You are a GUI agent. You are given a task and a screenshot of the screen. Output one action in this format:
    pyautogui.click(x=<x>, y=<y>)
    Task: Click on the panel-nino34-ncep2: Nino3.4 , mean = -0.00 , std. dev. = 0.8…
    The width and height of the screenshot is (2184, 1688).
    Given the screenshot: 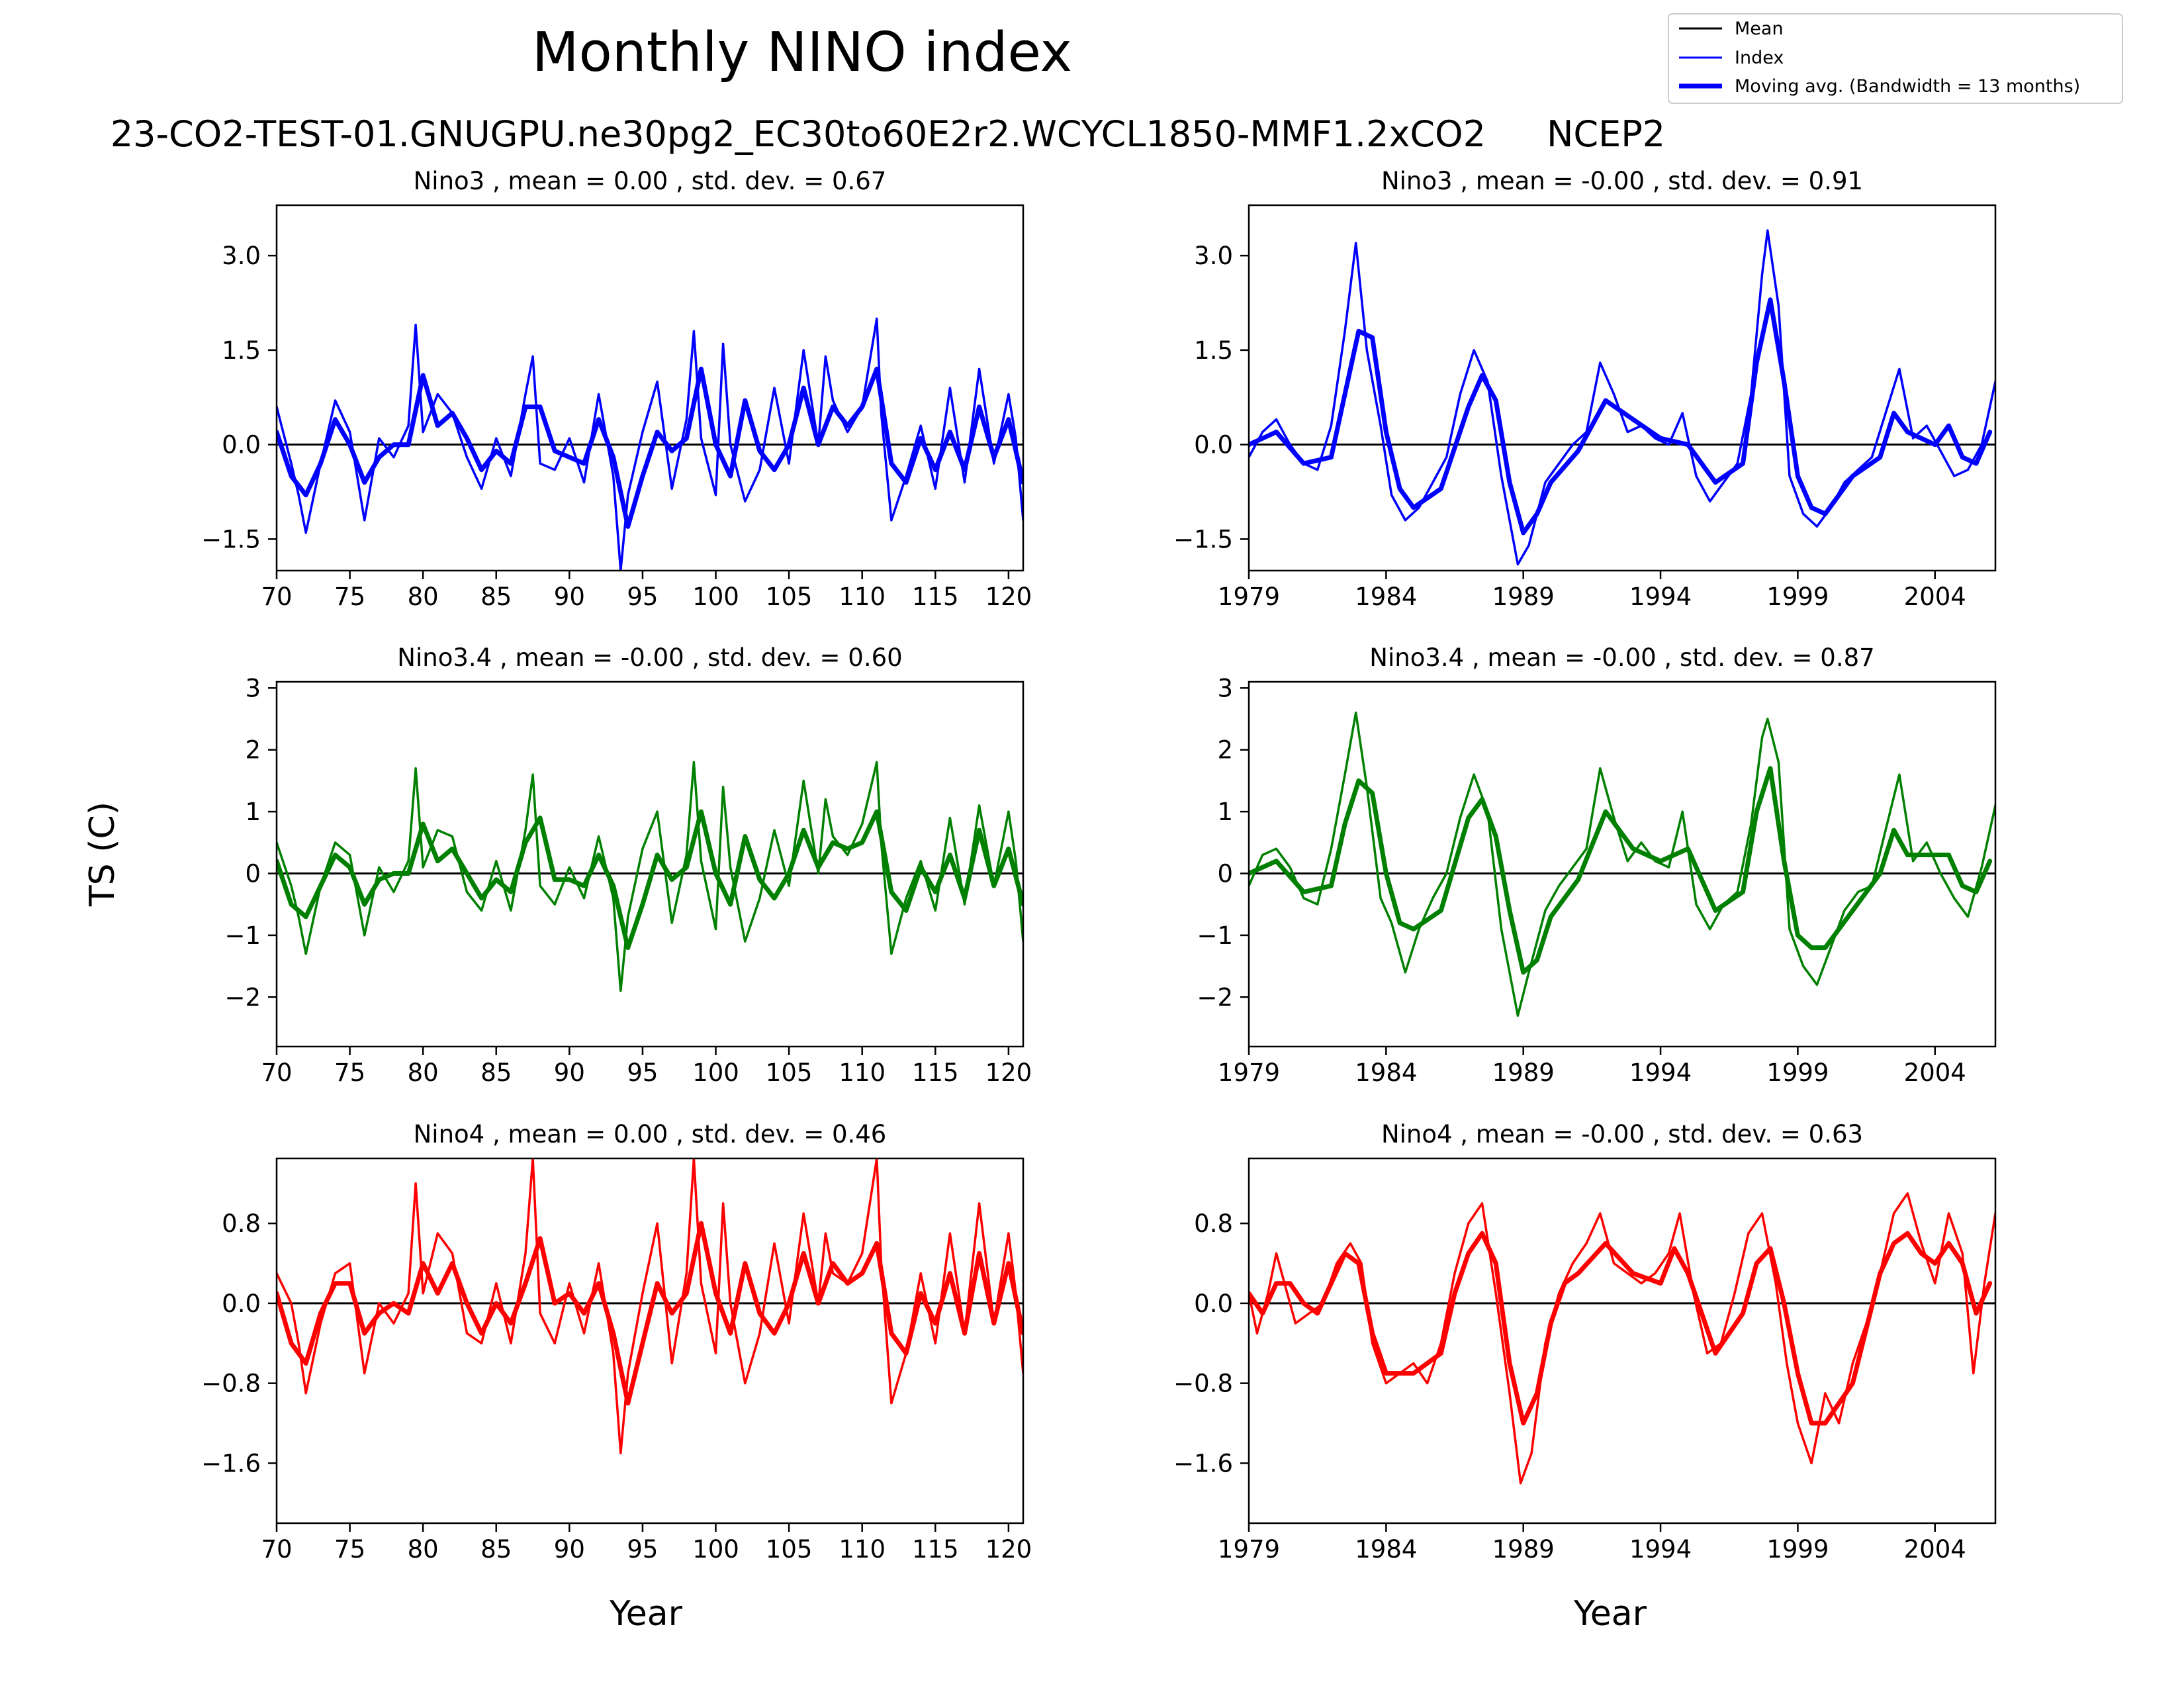 What is the action you would take?
    pyautogui.click(x=1597, y=865)
    